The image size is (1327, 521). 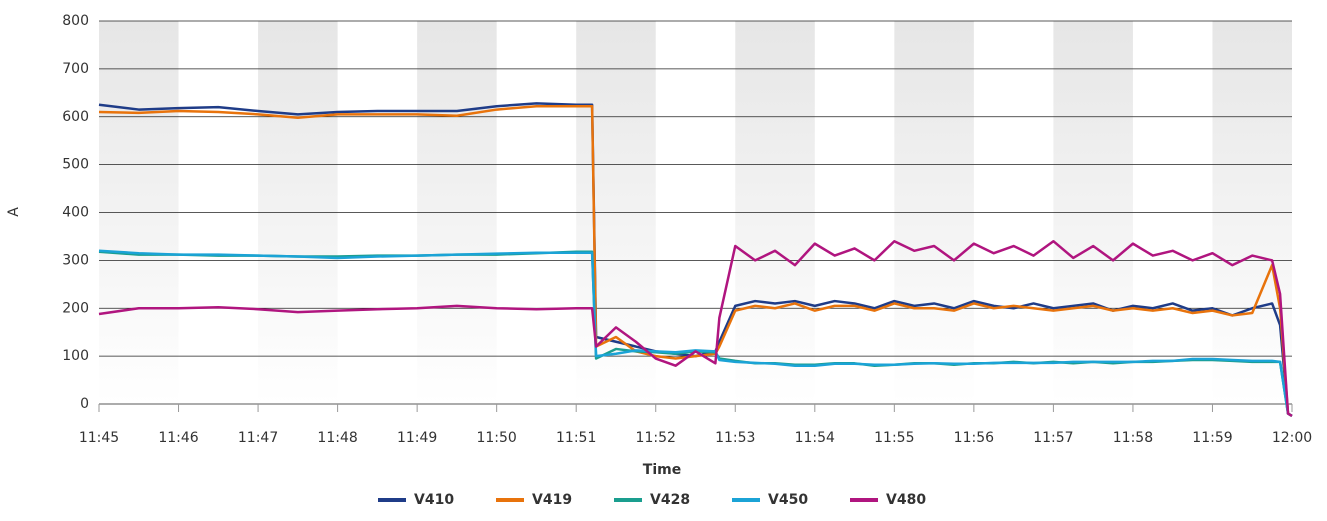 I want to click on legend-label: V428, so click(x=670, y=500).